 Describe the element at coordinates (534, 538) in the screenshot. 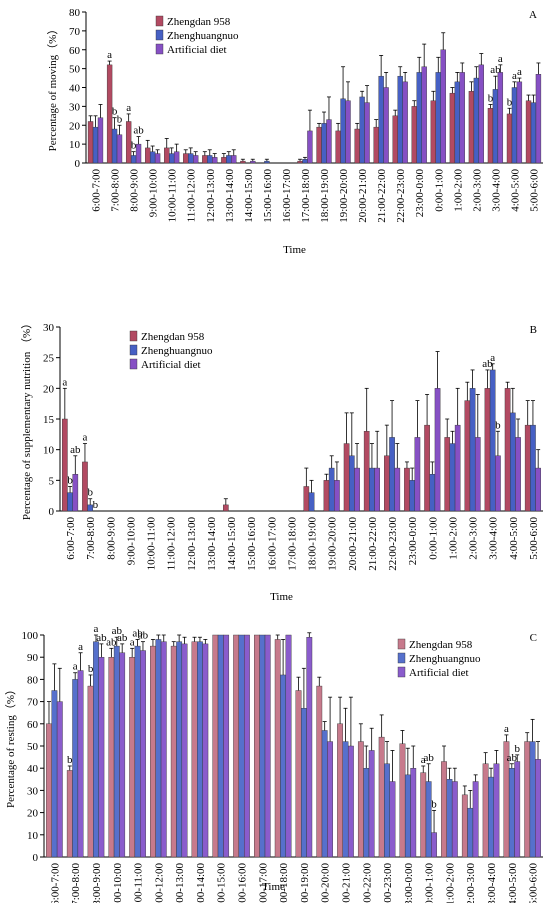

I see `x-tick-label: 5:00-6:00` at that location.